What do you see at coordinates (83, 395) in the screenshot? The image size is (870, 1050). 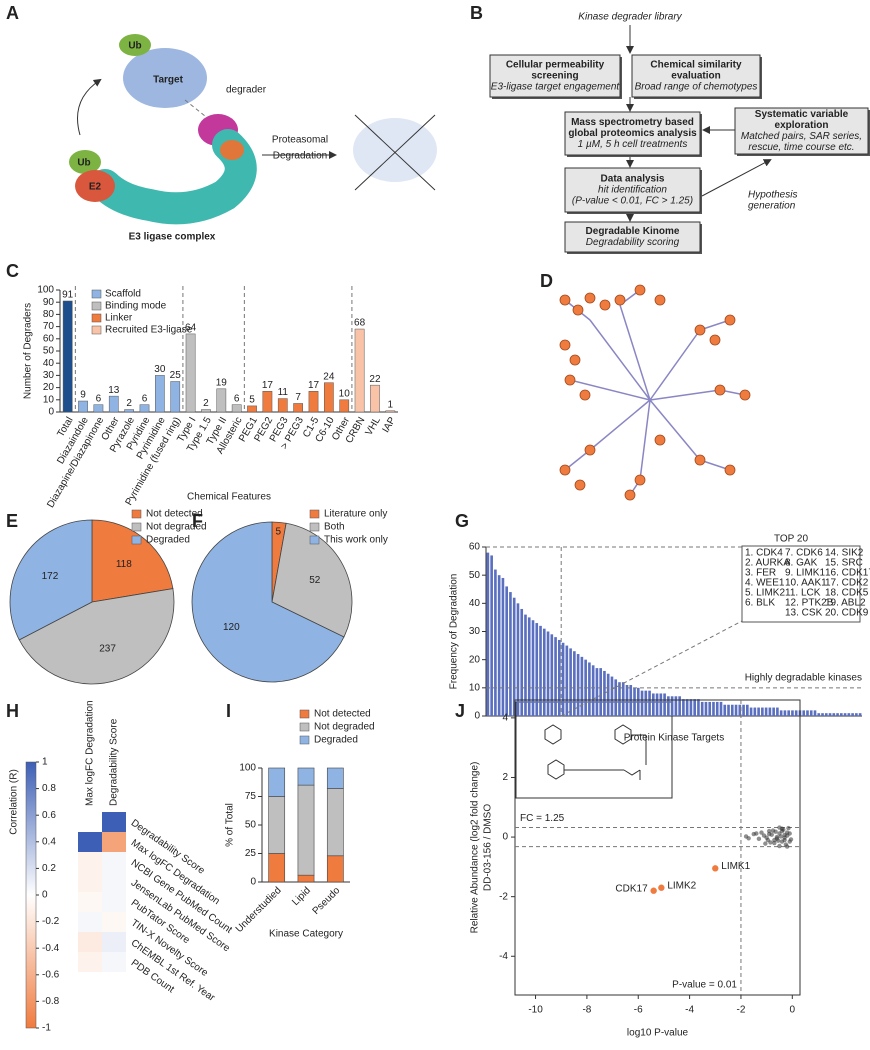 I see `data-label: 9` at bounding box center [83, 395].